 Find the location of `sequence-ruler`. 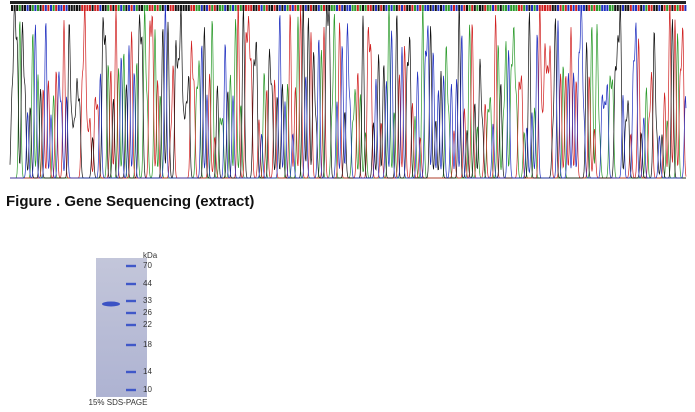

sequence-ruler is located at coordinates (348, 2).